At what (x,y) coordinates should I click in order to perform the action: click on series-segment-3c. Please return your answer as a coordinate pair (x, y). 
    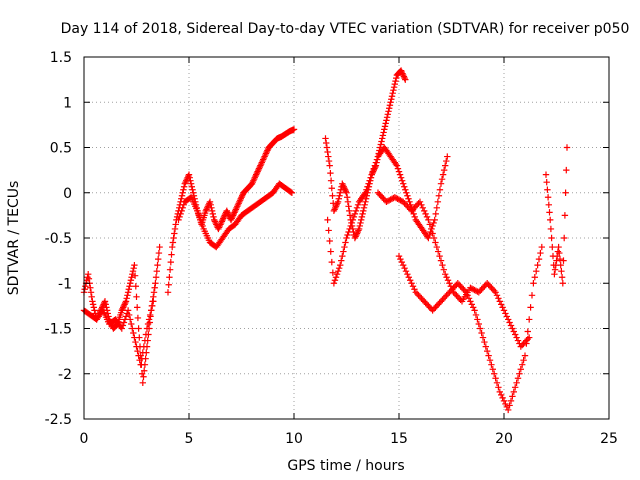
    Looking at the image, I should click on (453, 269).